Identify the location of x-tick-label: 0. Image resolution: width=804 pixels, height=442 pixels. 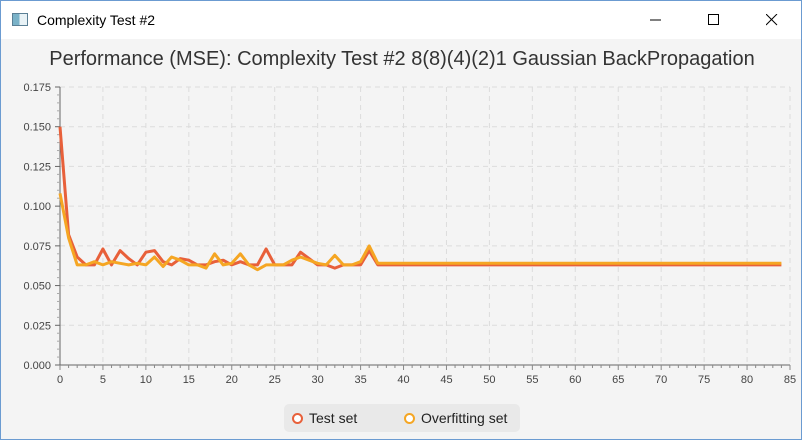
(60, 380).